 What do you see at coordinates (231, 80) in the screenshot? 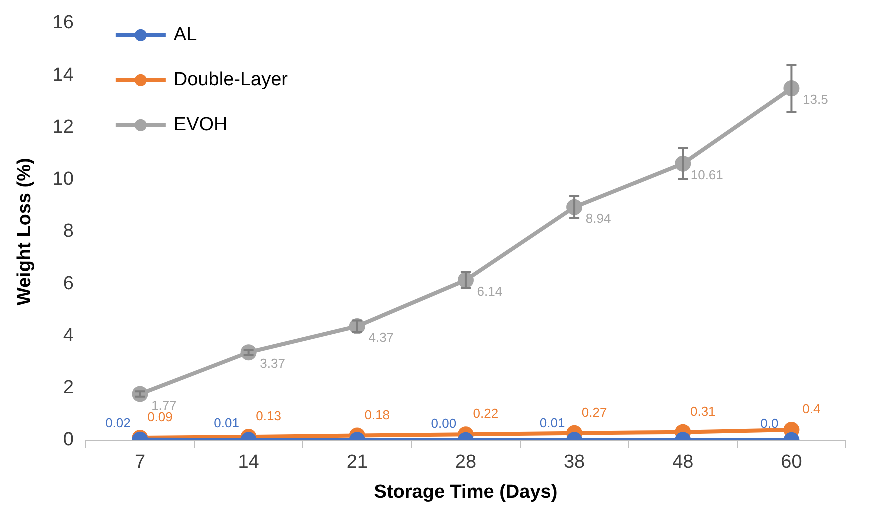
I see `legend-label: Double-Layer` at bounding box center [231, 80].